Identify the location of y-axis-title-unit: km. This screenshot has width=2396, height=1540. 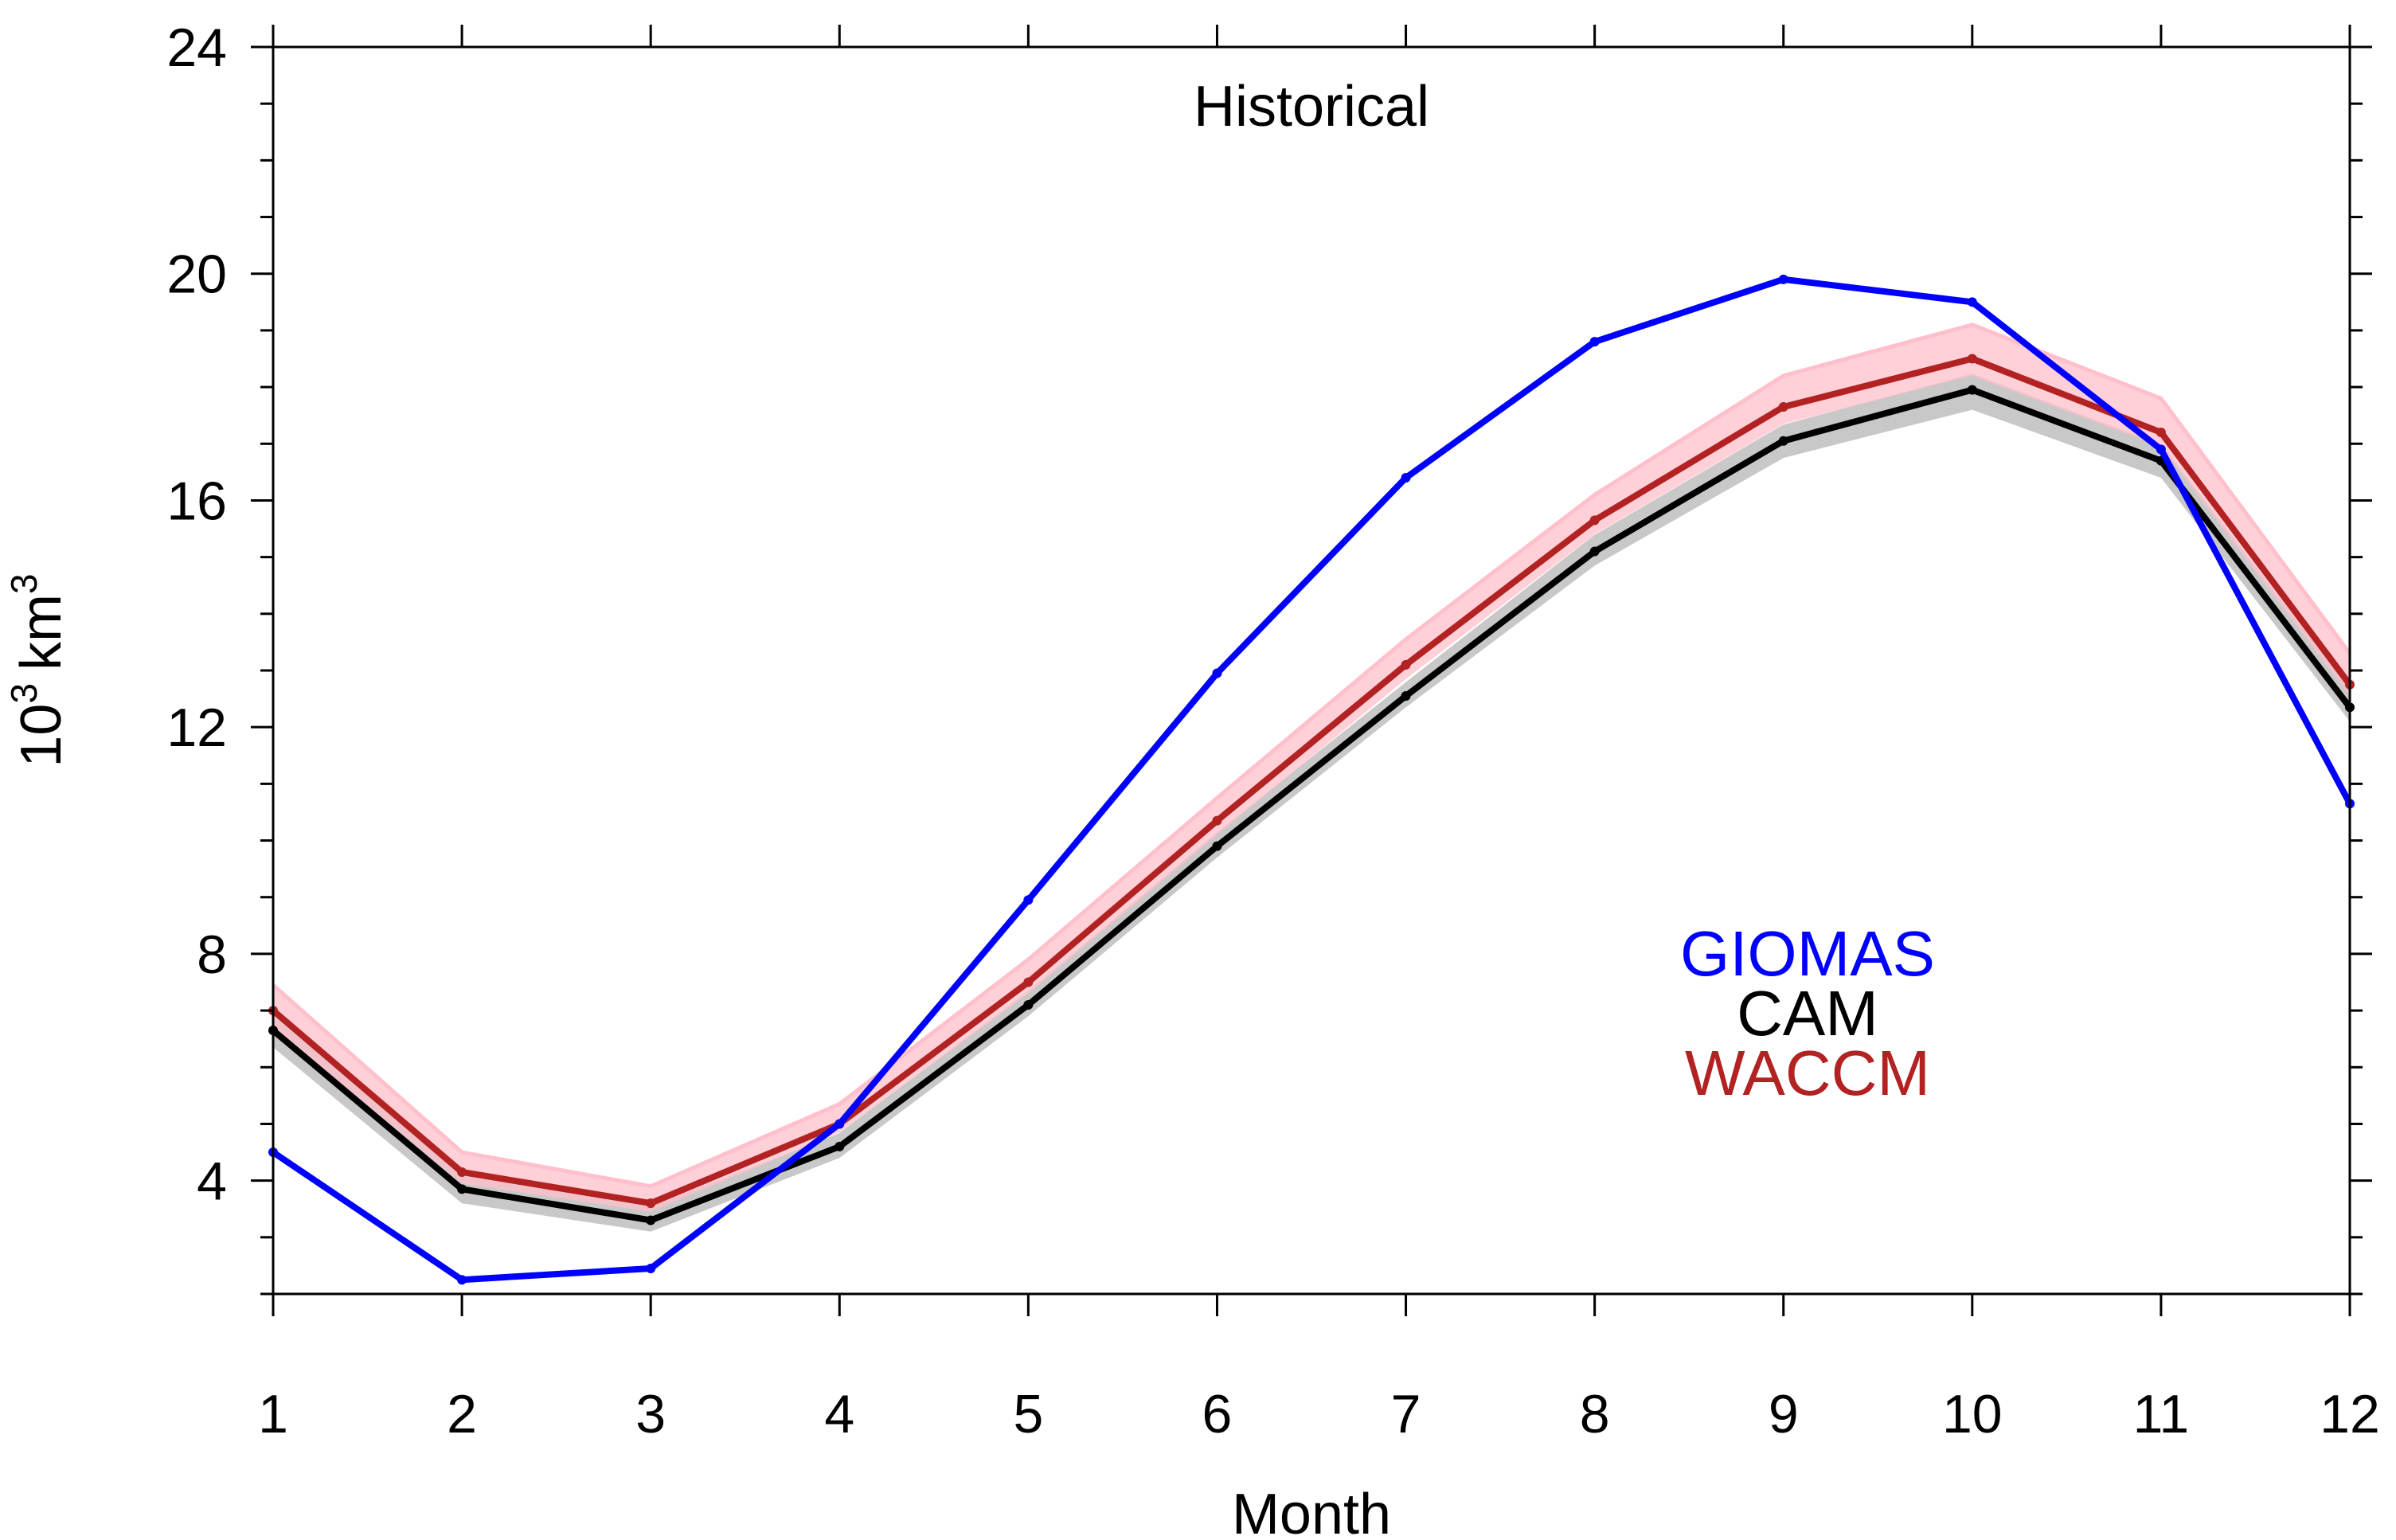
(41, 632).